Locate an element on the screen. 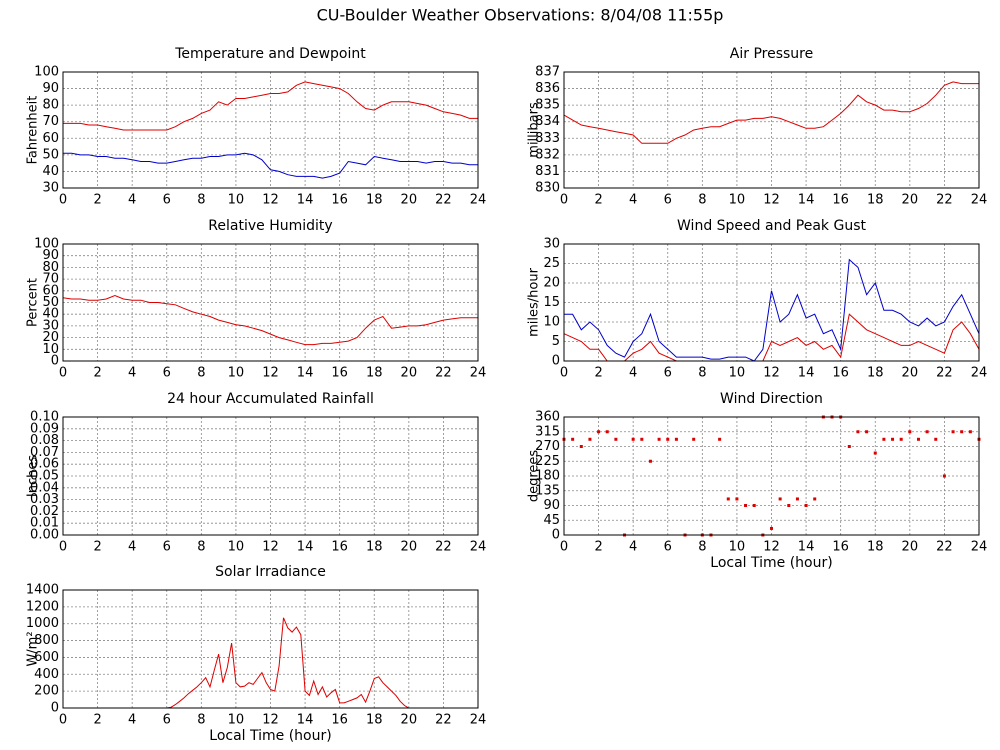 The height and width of the screenshot is (750, 1000). y-tick-label: 20 is located at coordinates (50, 337).